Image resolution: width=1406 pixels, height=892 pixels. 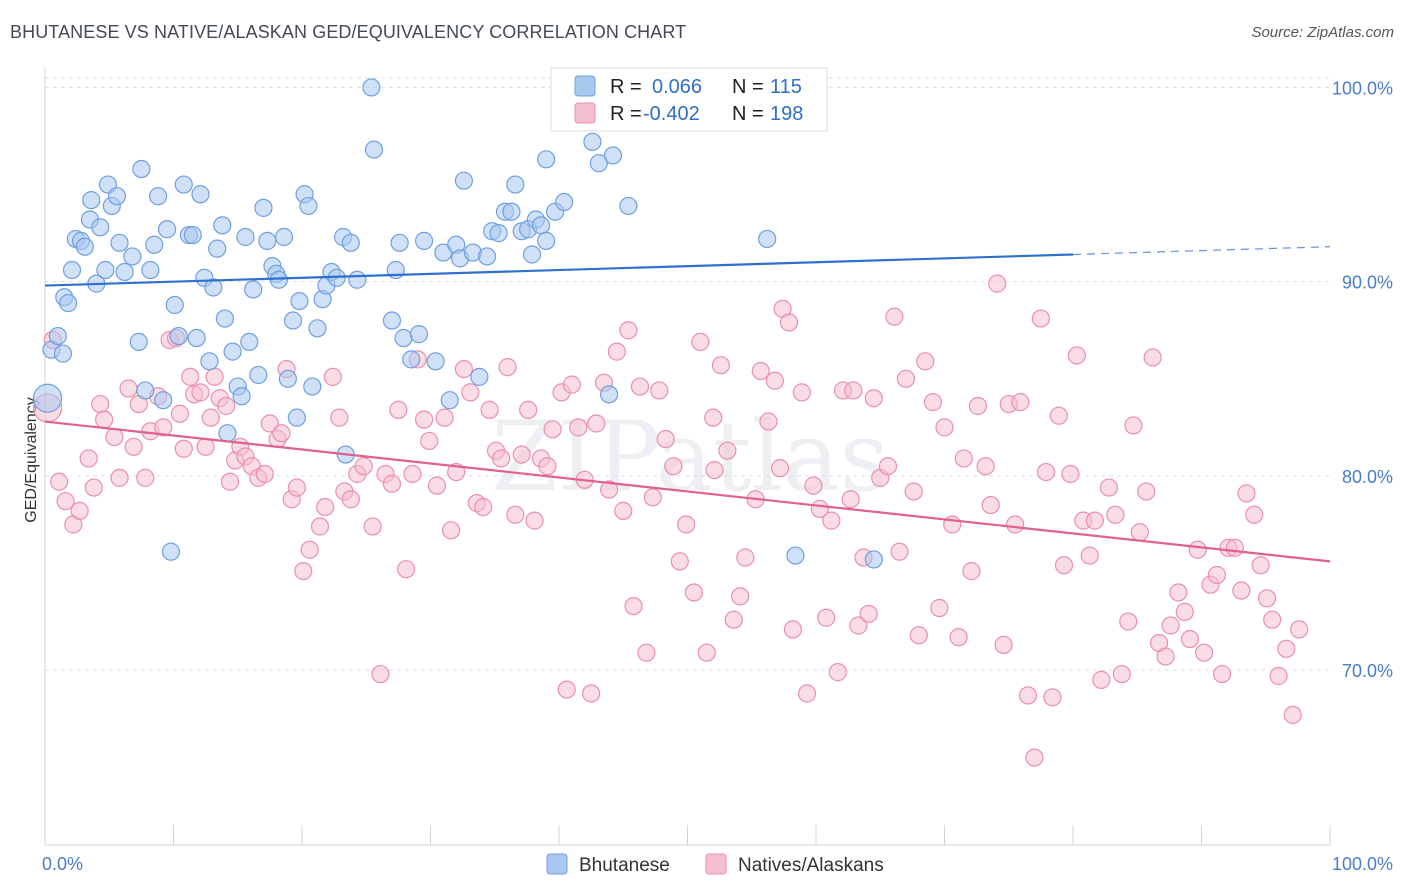 What do you see at coordinates (677, 87) in the screenshot?
I see `legend-r-value-1: 0.066` at bounding box center [677, 87].